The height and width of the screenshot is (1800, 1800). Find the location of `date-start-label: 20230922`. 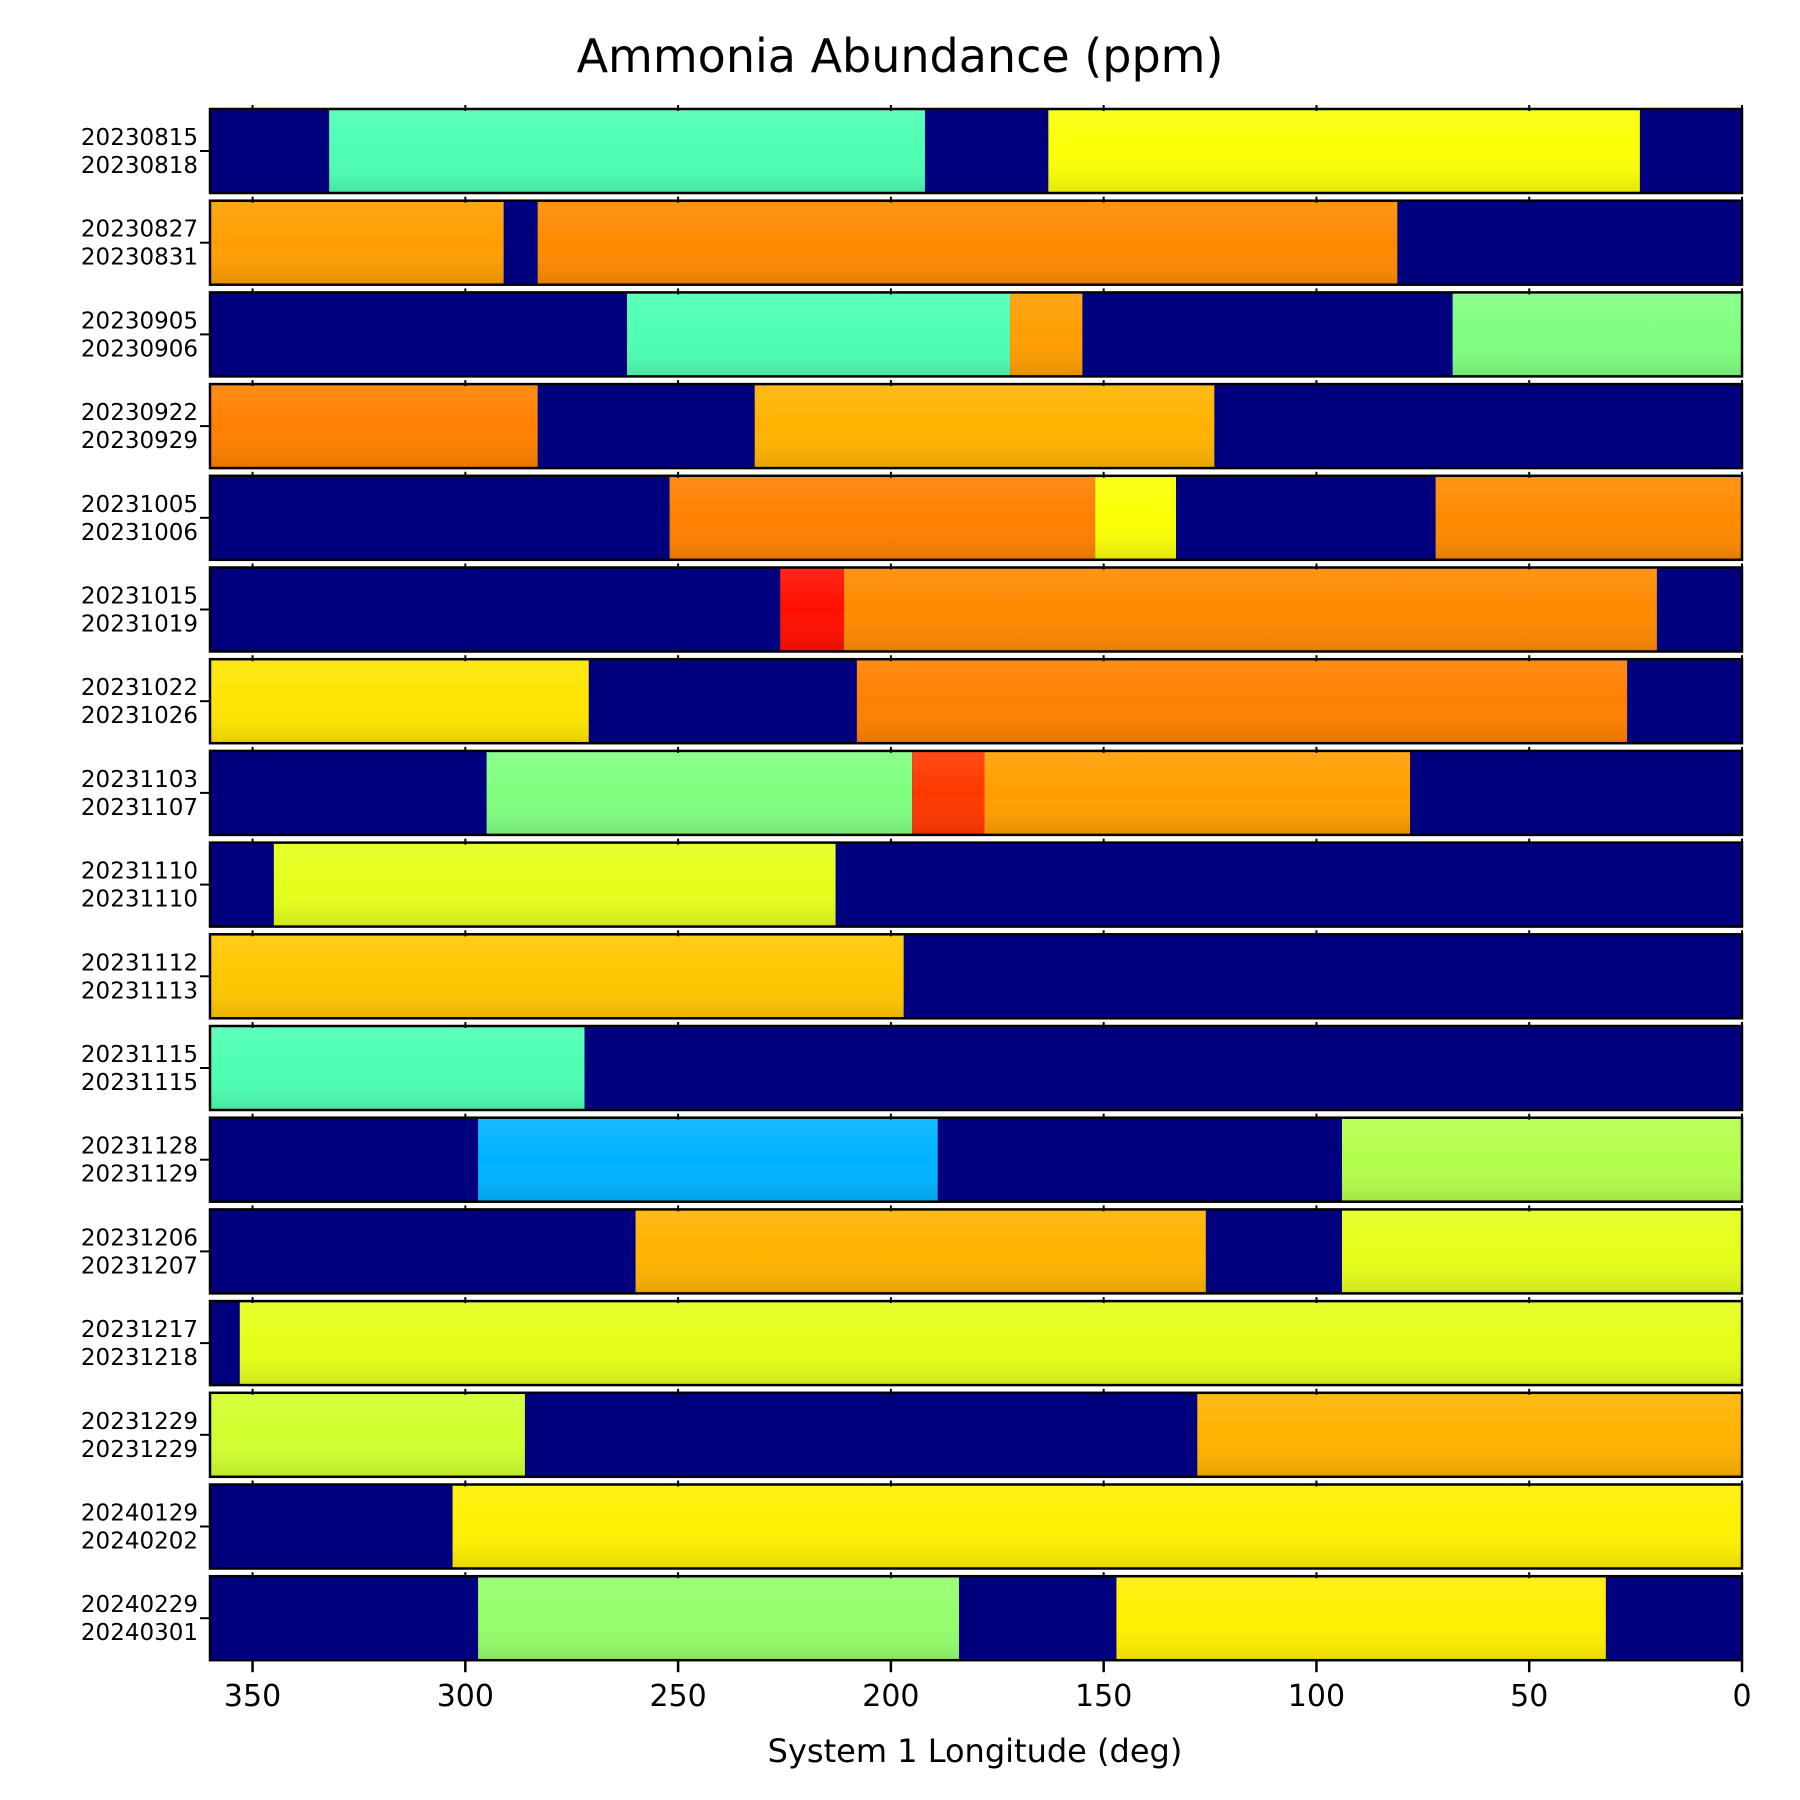

date-start-label: 20230922 is located at coordinates (139, 413).